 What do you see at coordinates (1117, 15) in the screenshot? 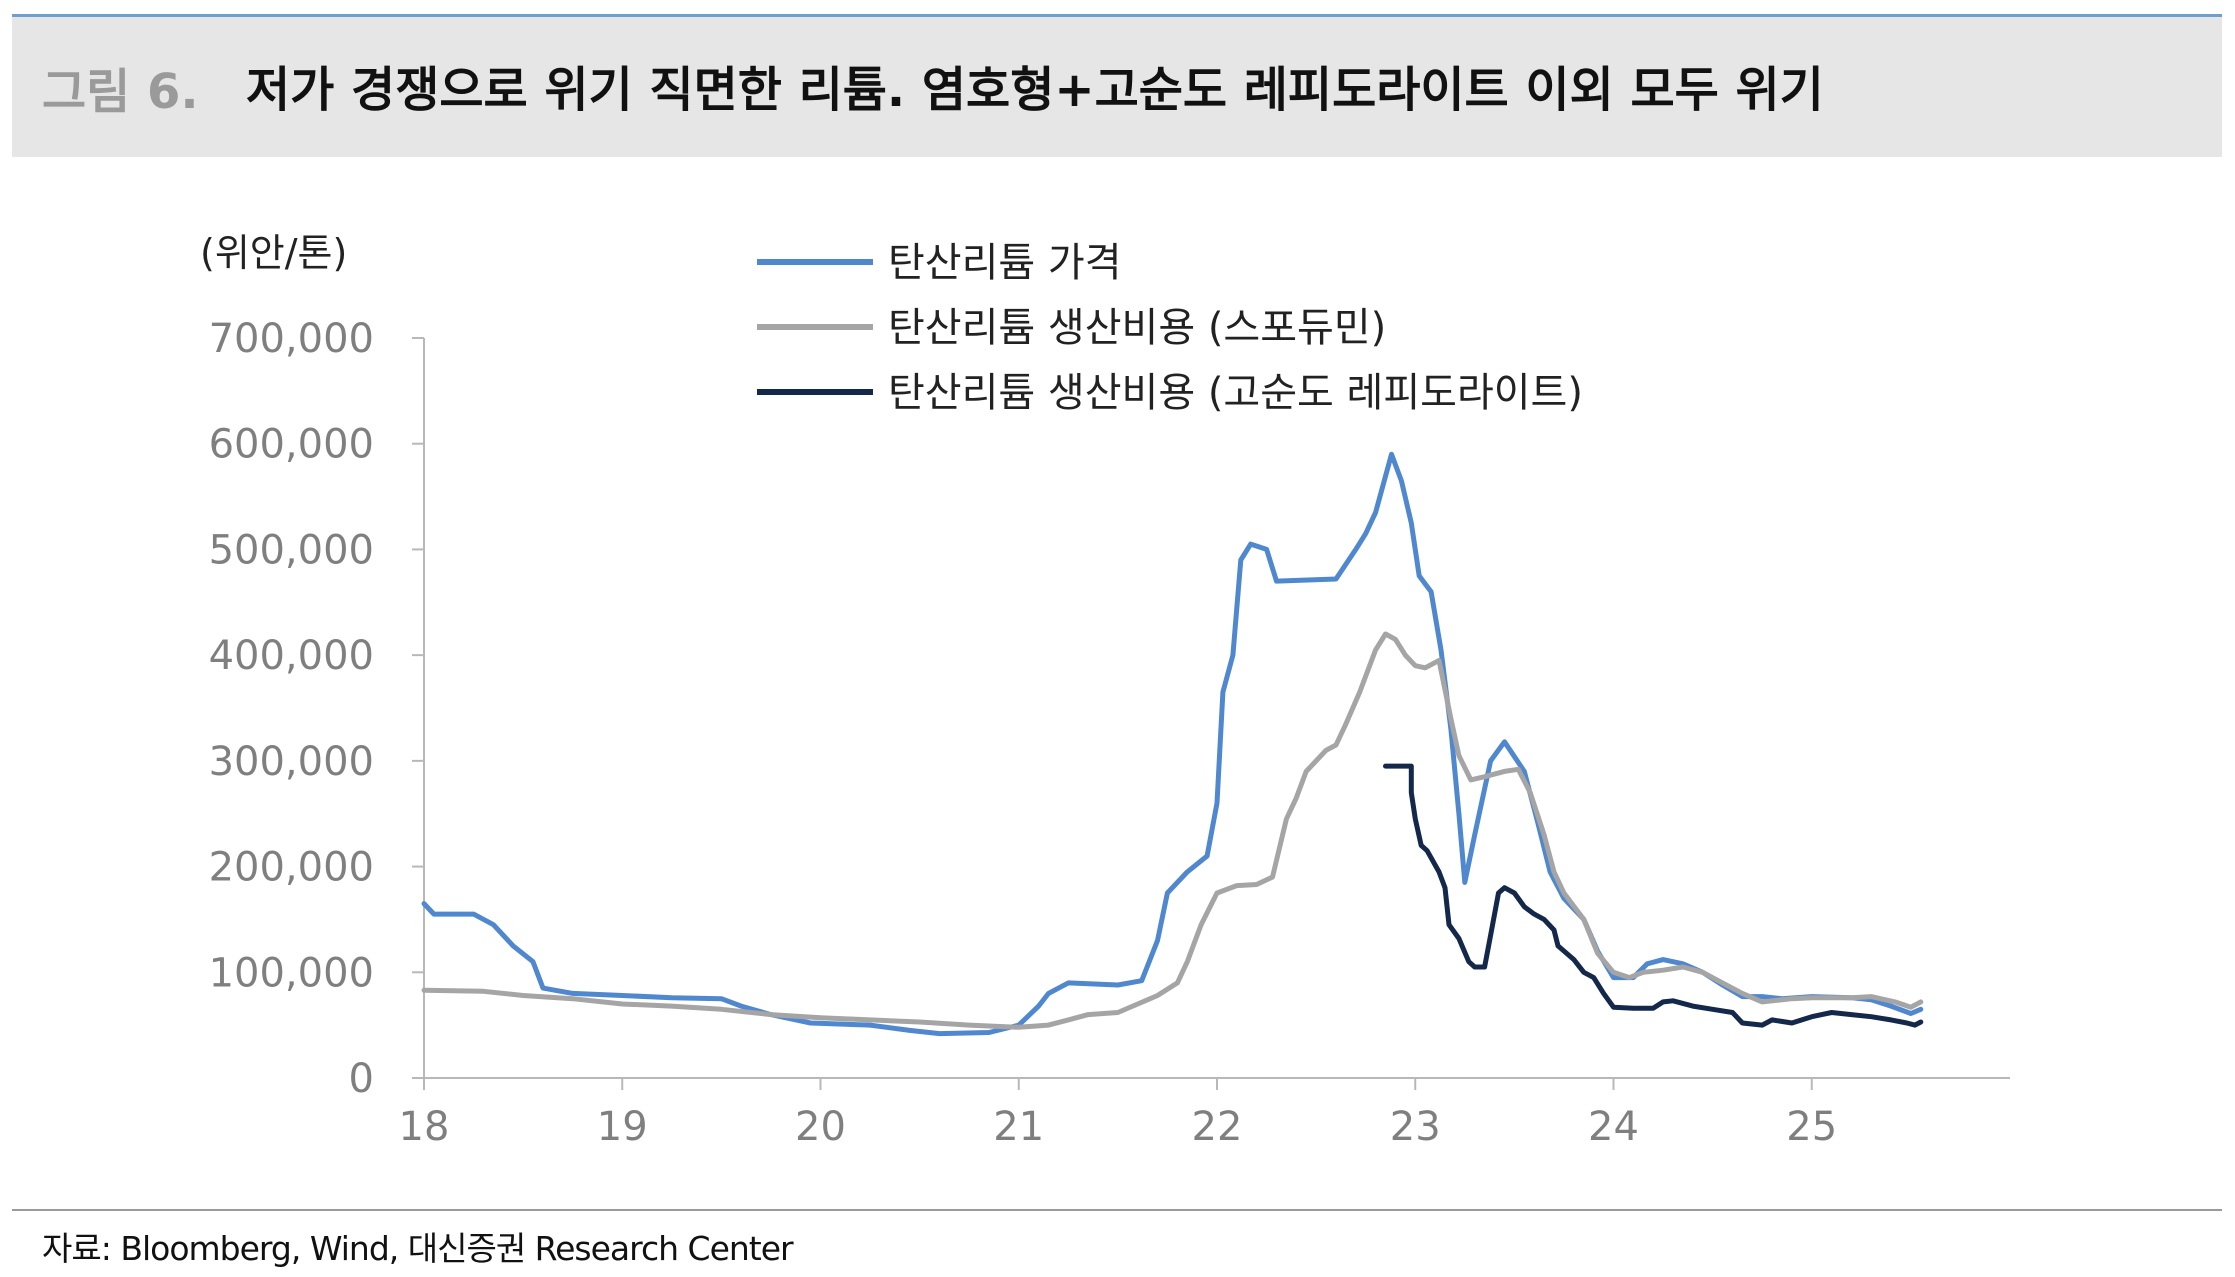
I see `top-rule` at bounding box center [1117, 15].